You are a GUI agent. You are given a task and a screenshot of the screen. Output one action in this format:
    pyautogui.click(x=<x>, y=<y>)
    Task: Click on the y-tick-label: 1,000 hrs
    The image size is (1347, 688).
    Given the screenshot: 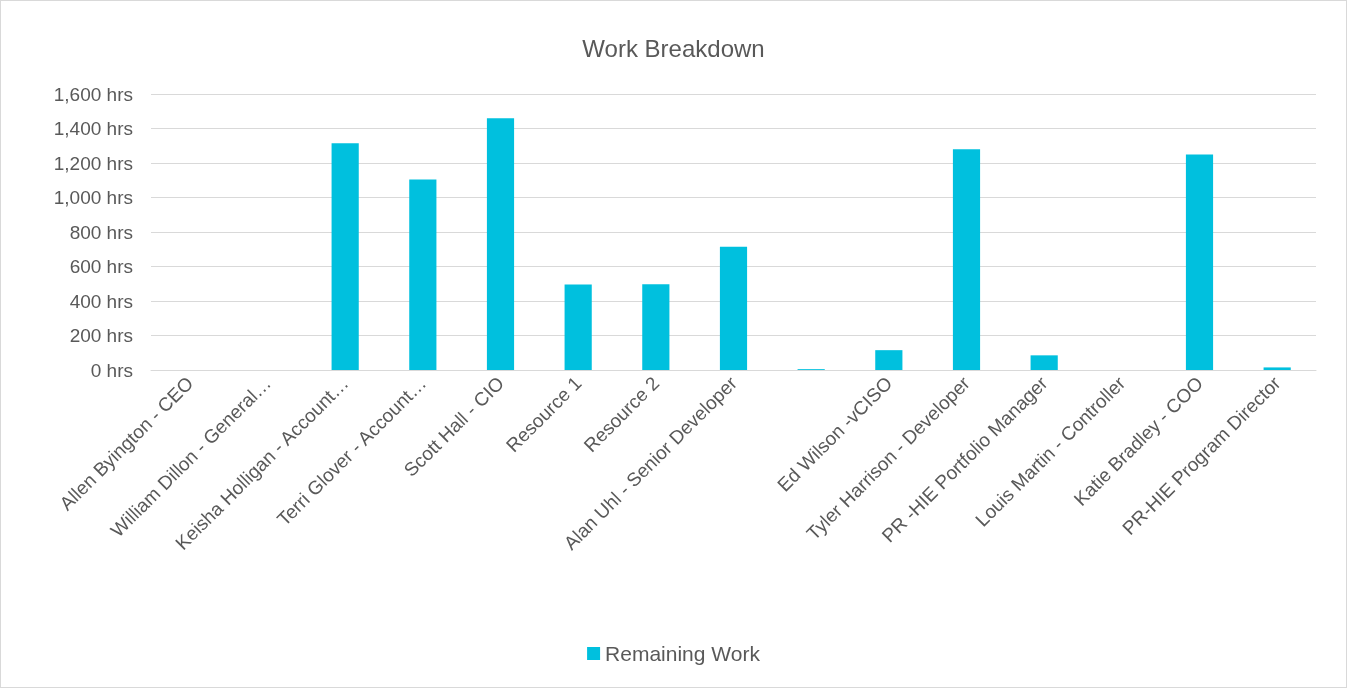 What is the action you would take?
    pyautogui.click(x=93, y=197)
    